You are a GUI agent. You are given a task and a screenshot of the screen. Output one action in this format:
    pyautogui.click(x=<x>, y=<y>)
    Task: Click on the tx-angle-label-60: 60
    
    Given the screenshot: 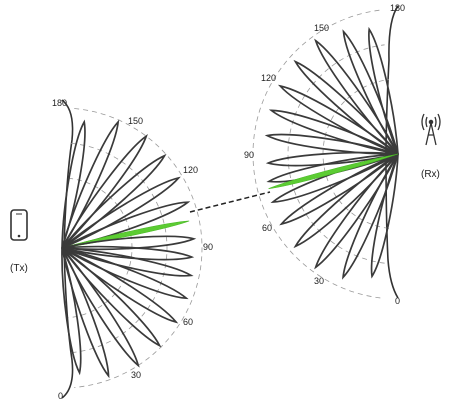 What is the action you would take?
    pyautogui.click(x=188, y=322)
    